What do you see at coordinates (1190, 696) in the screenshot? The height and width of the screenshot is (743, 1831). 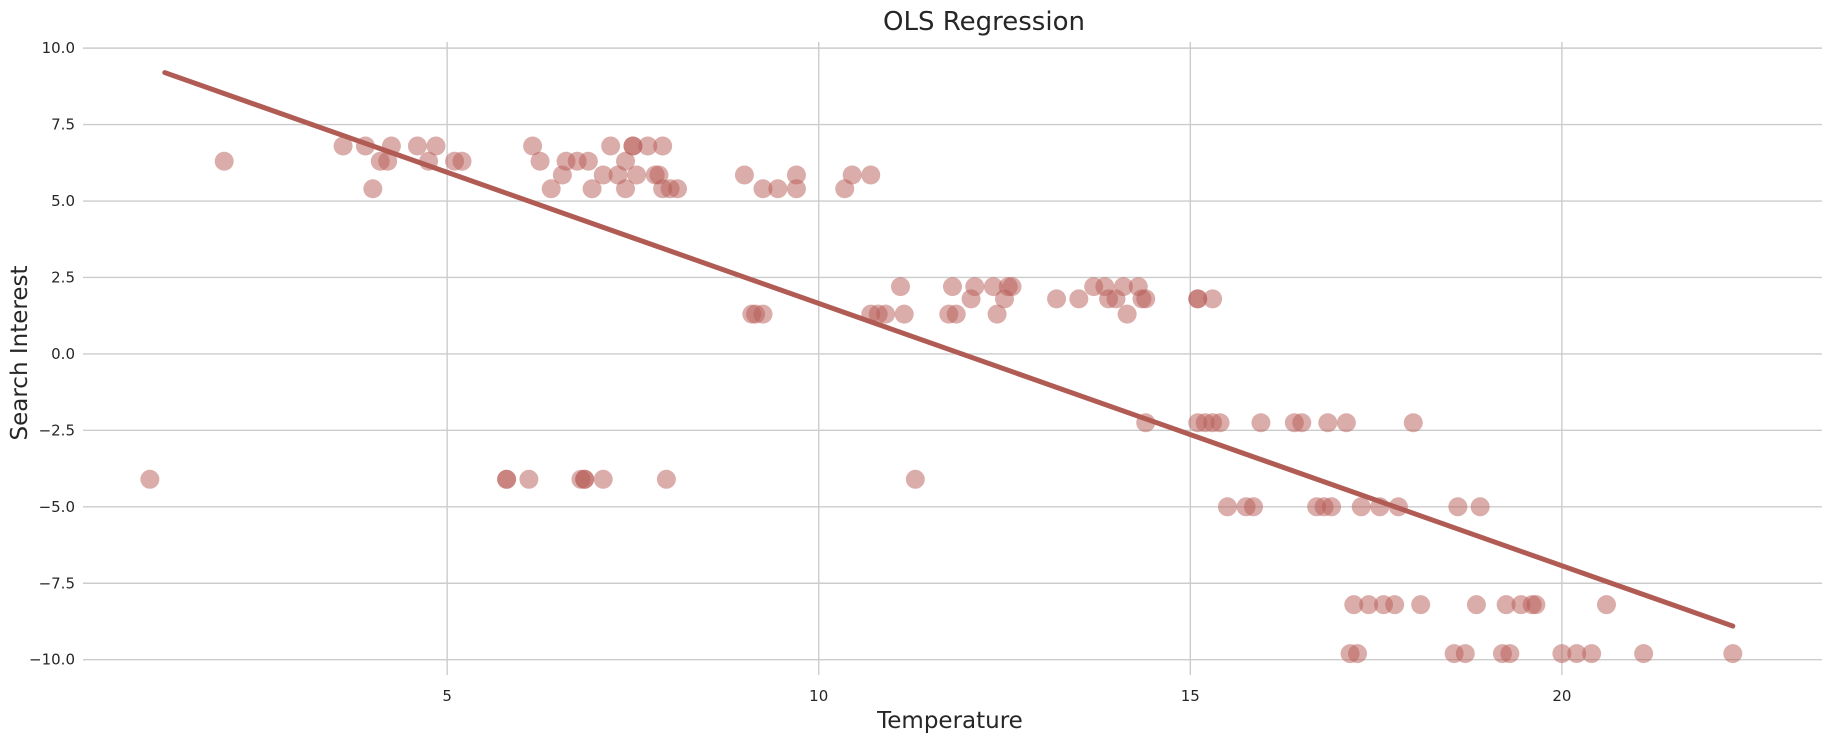 I see `x-tick-label: 15` at bounding box center [1190, 696].